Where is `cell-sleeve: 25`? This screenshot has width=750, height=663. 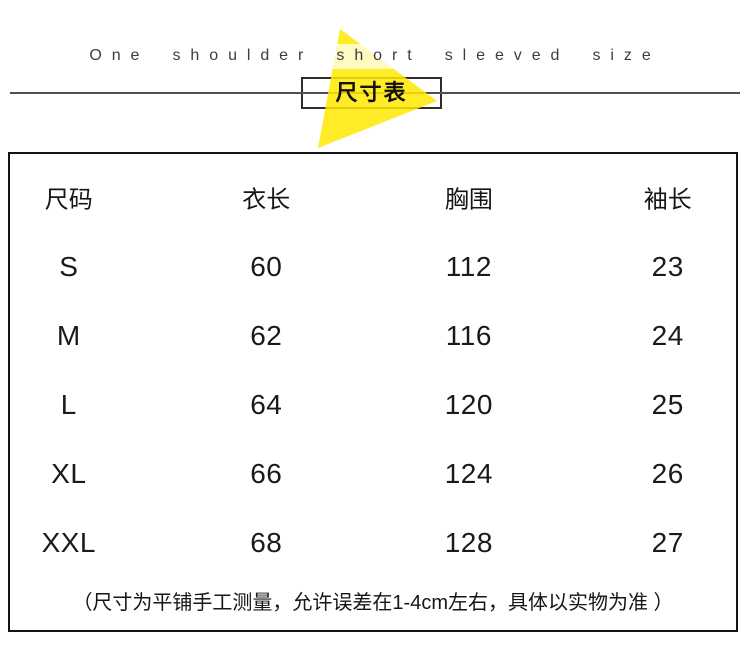 cell-sleeve: 25 is located at coordinates (667, 404).